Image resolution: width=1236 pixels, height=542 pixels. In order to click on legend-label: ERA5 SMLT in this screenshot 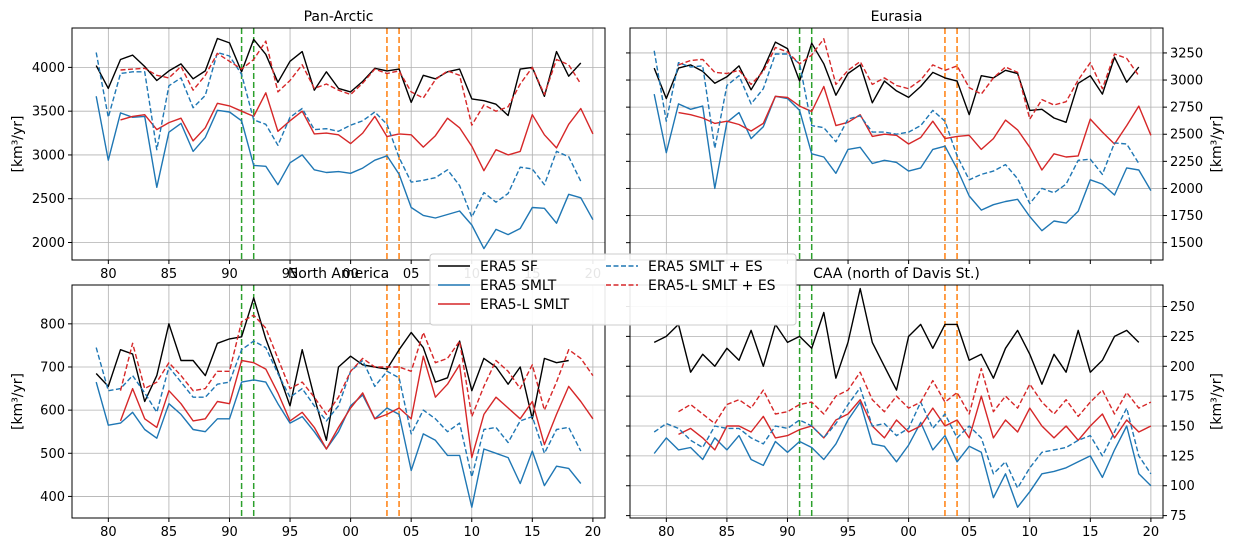, I will do `click(518, 286)`.